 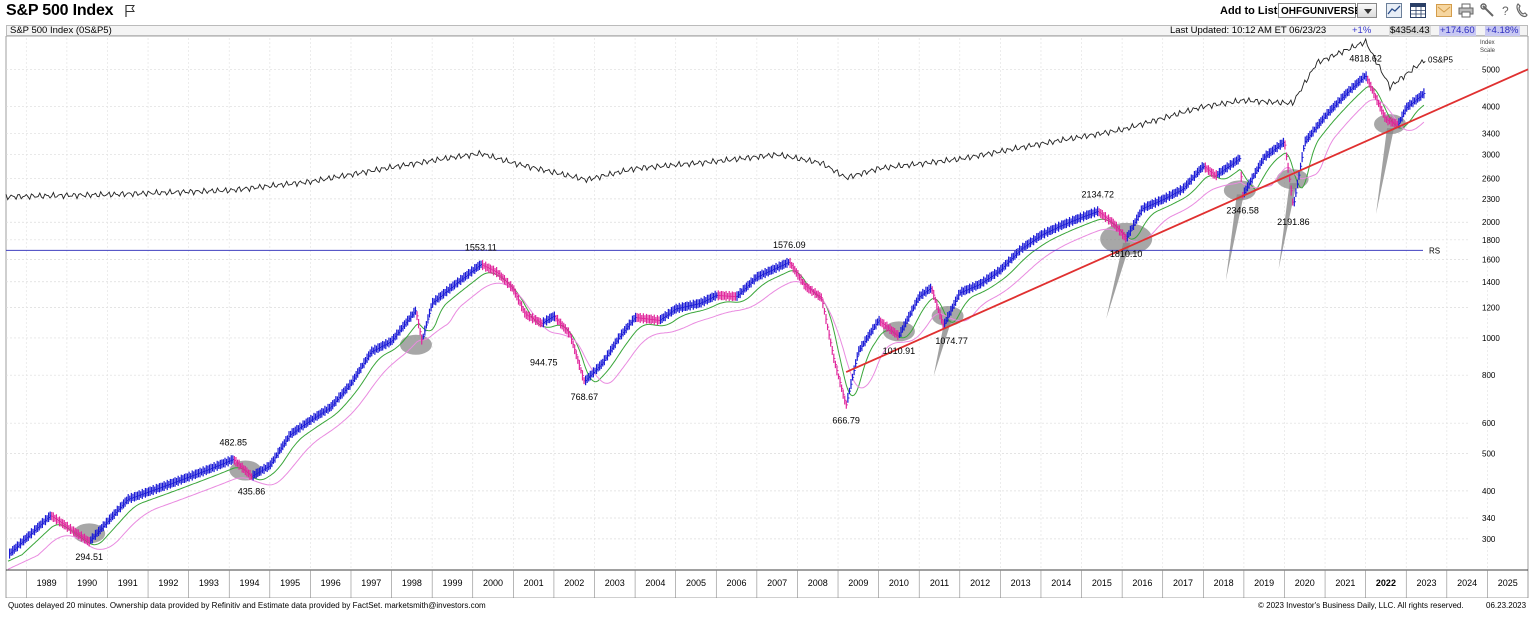 What do you see at coordinates (696, 583) in the screenshot?
I see `x-tick-label: 2005` at bounding box center [696, 583].